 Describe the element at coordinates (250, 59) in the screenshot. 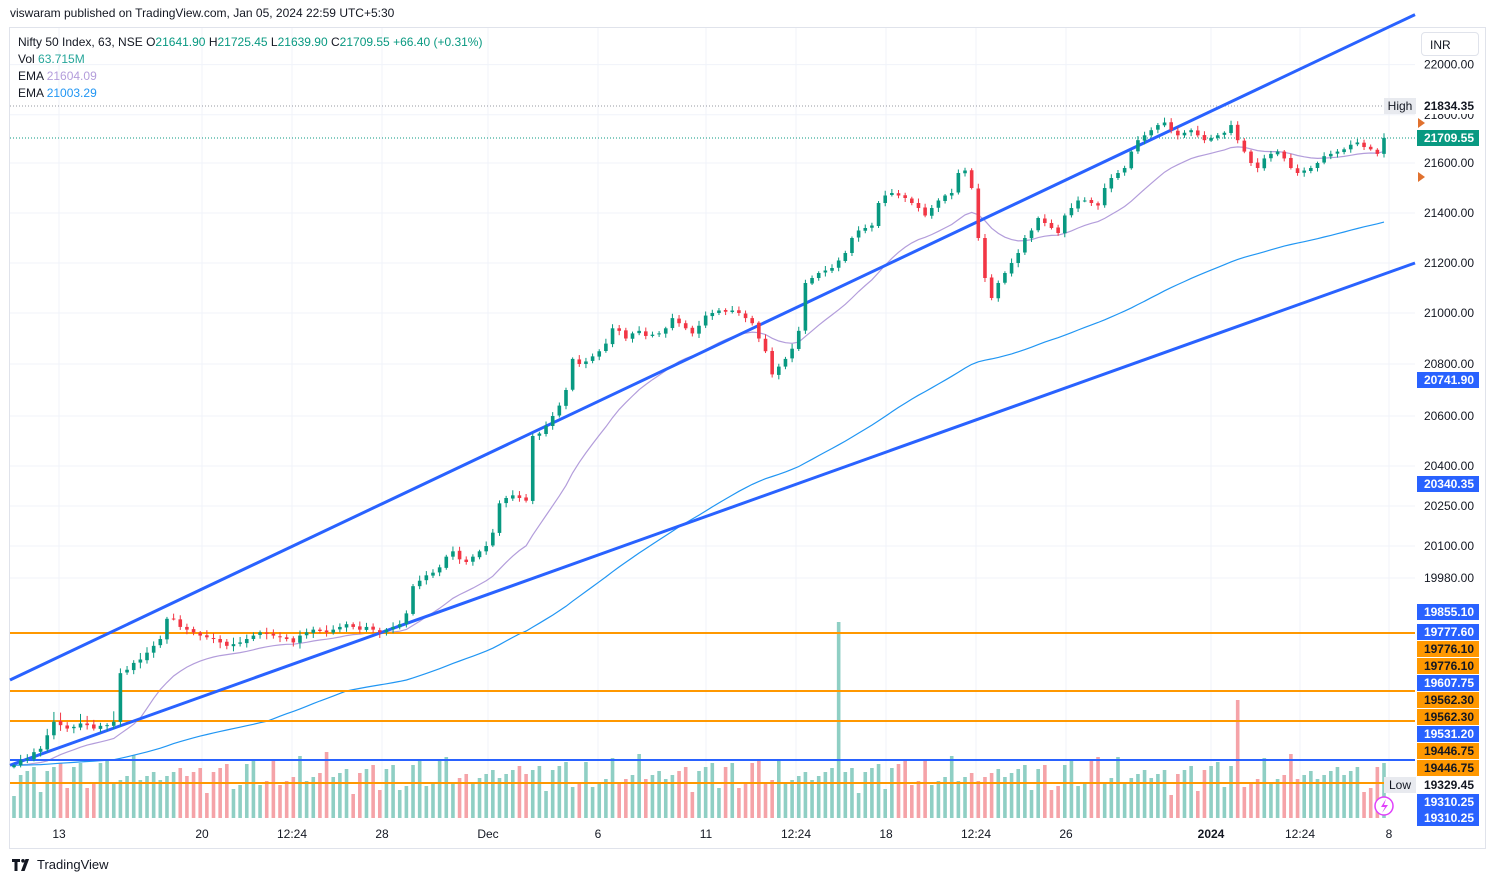

I see `legend-volume-row: Vol 63.715M` at that location.